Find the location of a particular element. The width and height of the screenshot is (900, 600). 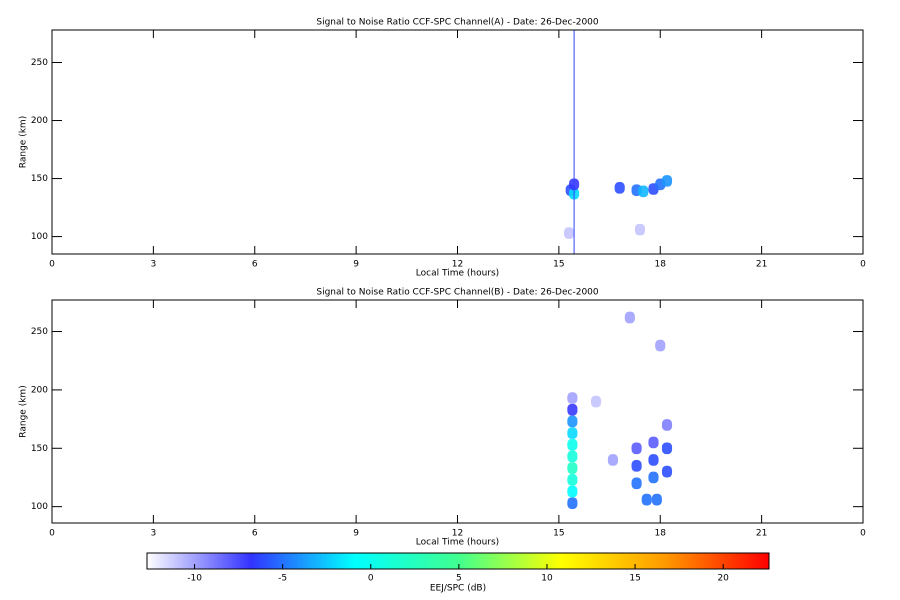

colorbar-tick-label: -10 is located at coordinates (194, 579).